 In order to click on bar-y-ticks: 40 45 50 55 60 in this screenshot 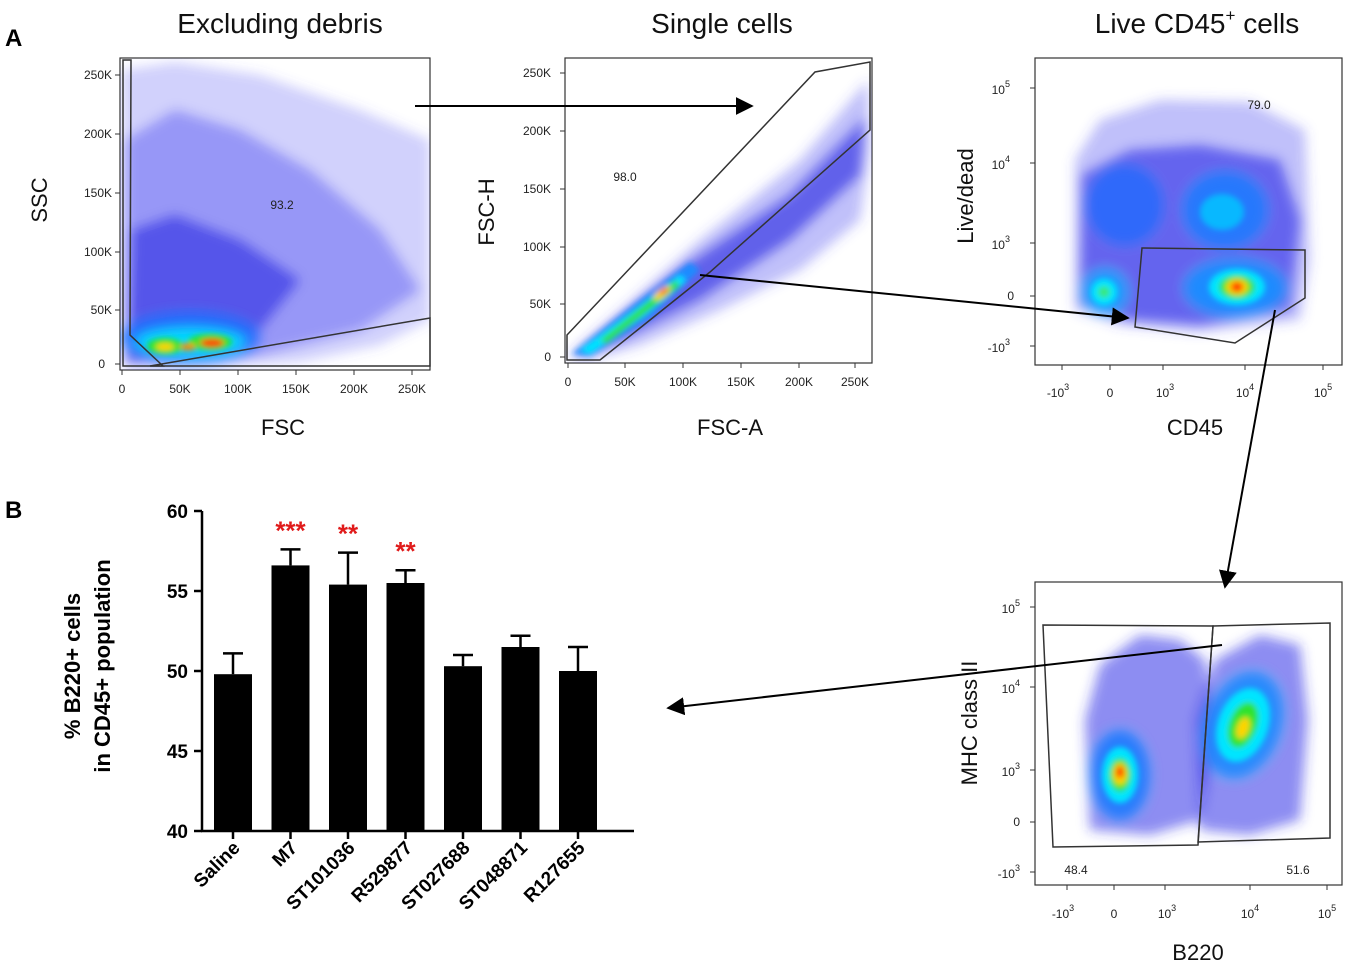, I will do `click(184, 672)`.